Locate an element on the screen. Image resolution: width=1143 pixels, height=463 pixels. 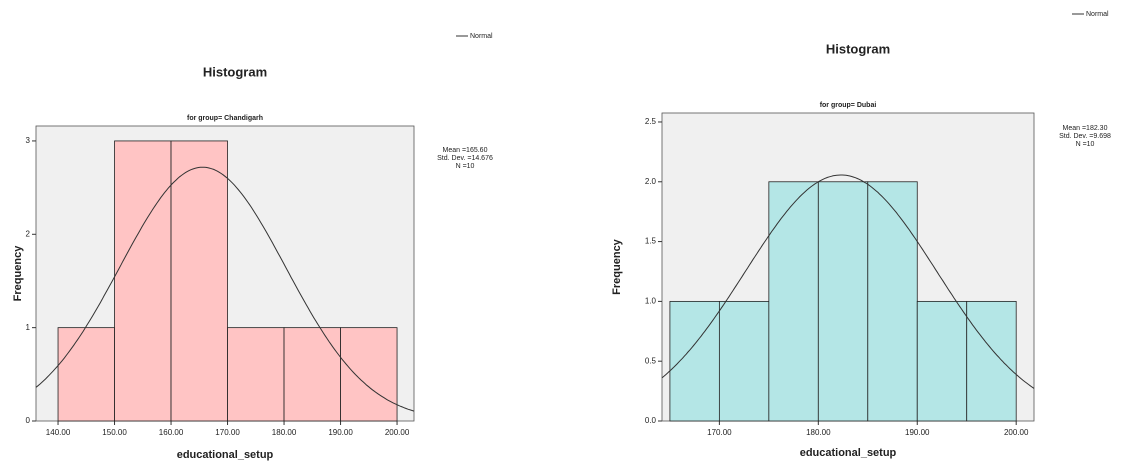
stat-label: Mean =182.30 is located at coordinates (1085, 128).